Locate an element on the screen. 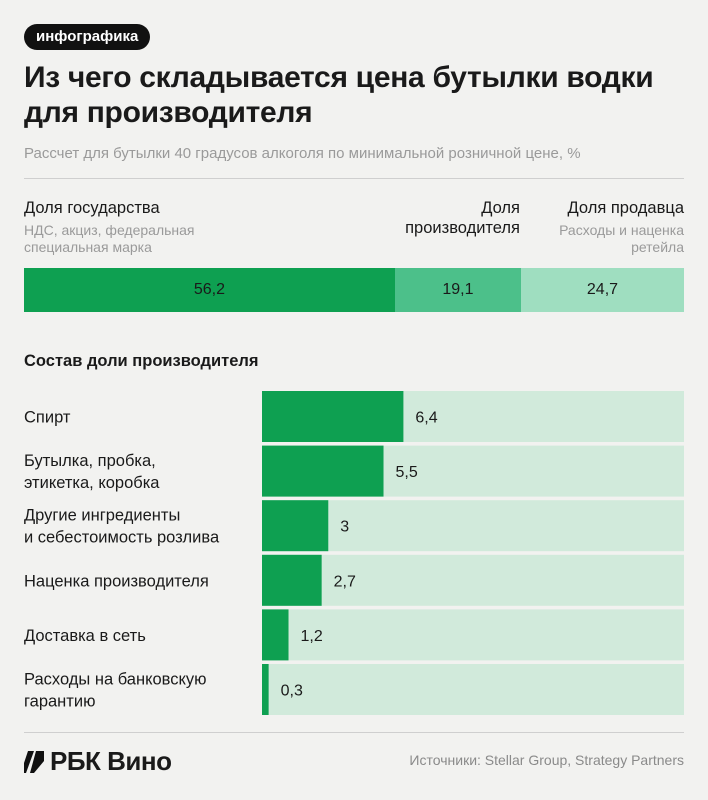  section-title: Состав доли производителя is located at coordinates (141, 361).